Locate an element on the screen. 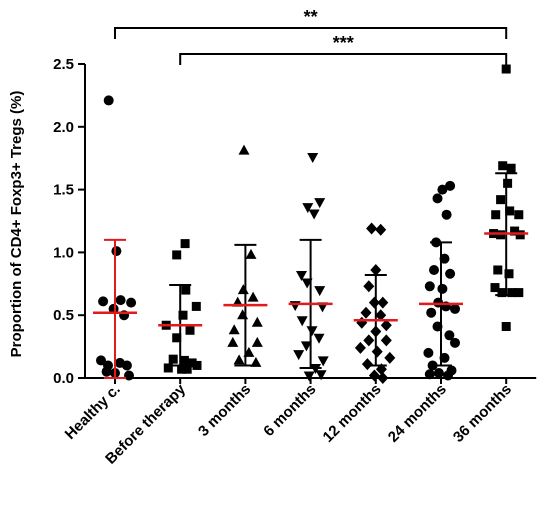 The height and width of the screenshot is (507, 550). y-tick-label: 2.5 is located at coordinates (63, 64).